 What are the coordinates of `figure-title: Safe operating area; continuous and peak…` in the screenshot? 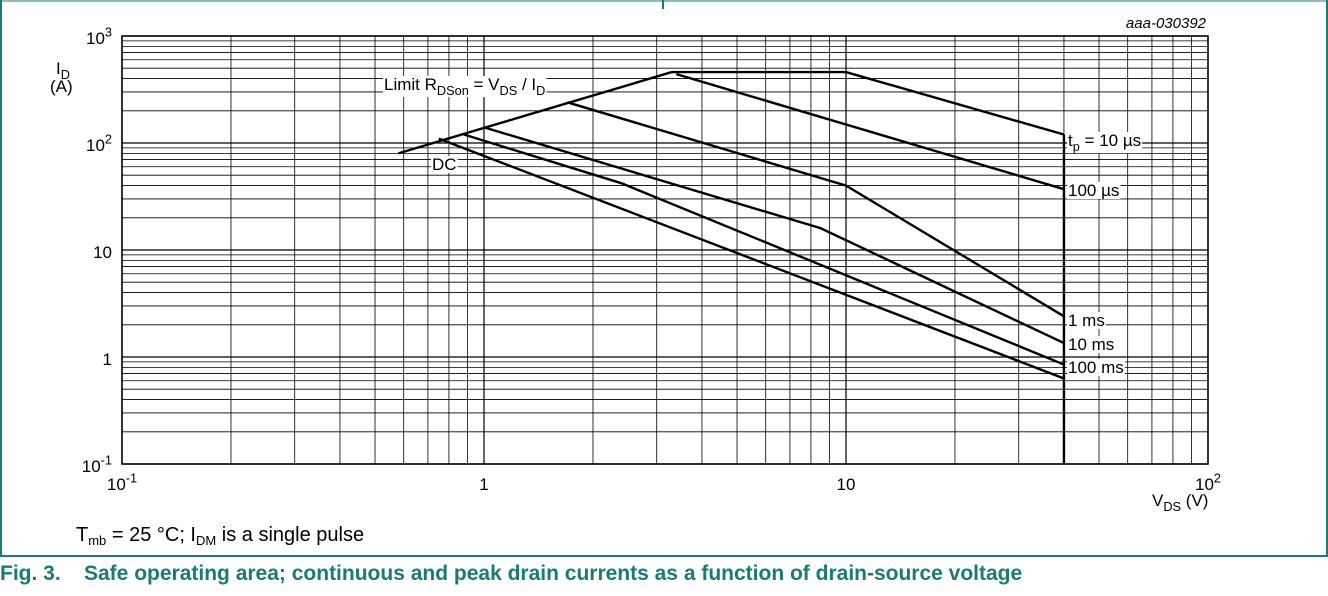 It's located at (553, 573).